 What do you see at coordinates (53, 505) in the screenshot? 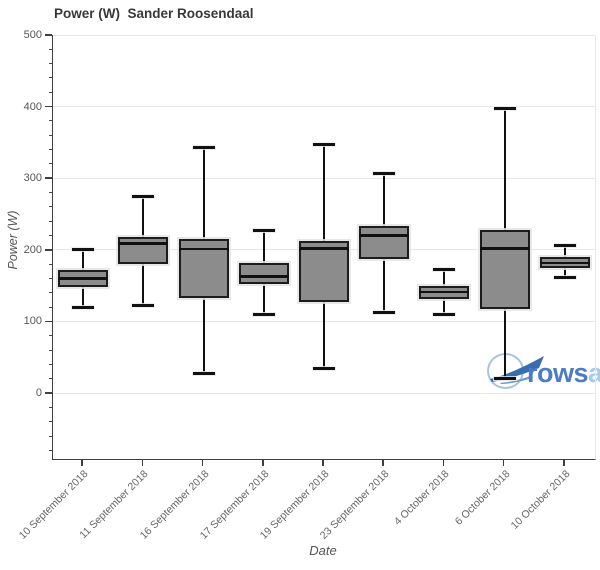
I see `x-tick-label-0: 10 September 2018` at bounding box center [53, 505].